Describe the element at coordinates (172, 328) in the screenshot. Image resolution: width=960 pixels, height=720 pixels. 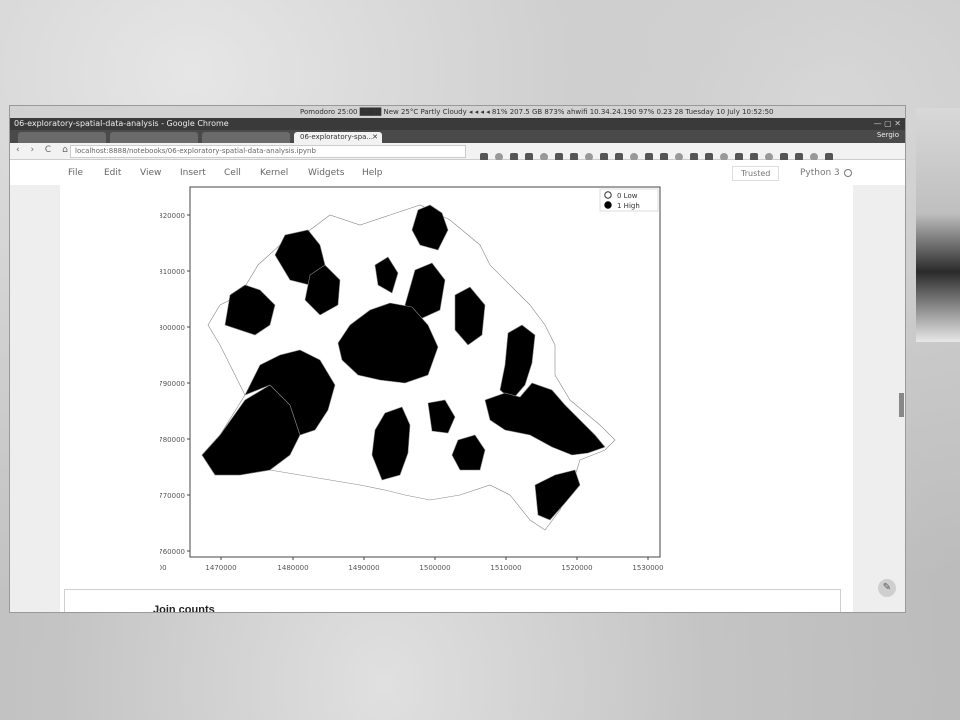
I see `y-tick-label: 6800000` at that location.